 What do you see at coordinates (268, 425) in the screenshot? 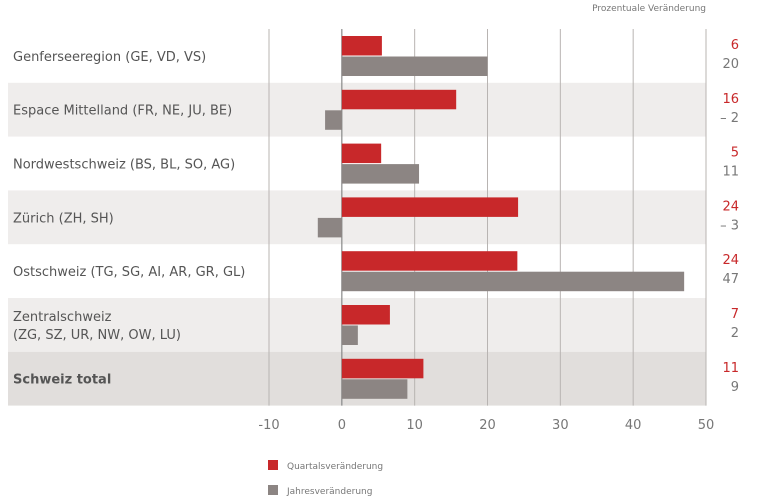
I see `x-tick-label: -10` at bounding box center [268, 425].